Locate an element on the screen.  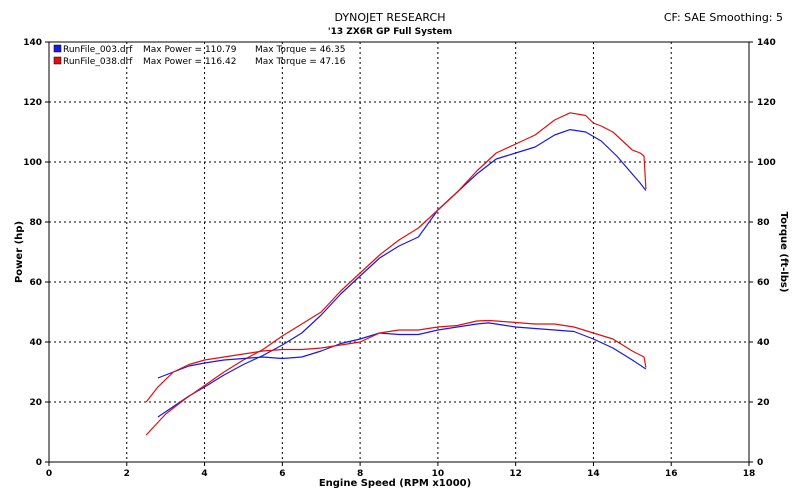
legend-file-label: RunFile_003.drf is located at coordinates (98, 50).